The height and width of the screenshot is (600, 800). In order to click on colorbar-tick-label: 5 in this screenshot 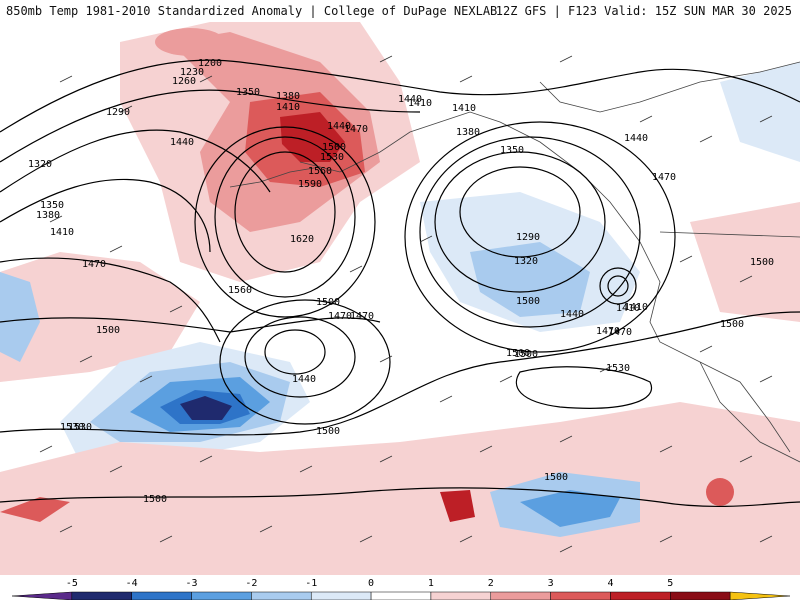, I will do `click(670, 583)`.